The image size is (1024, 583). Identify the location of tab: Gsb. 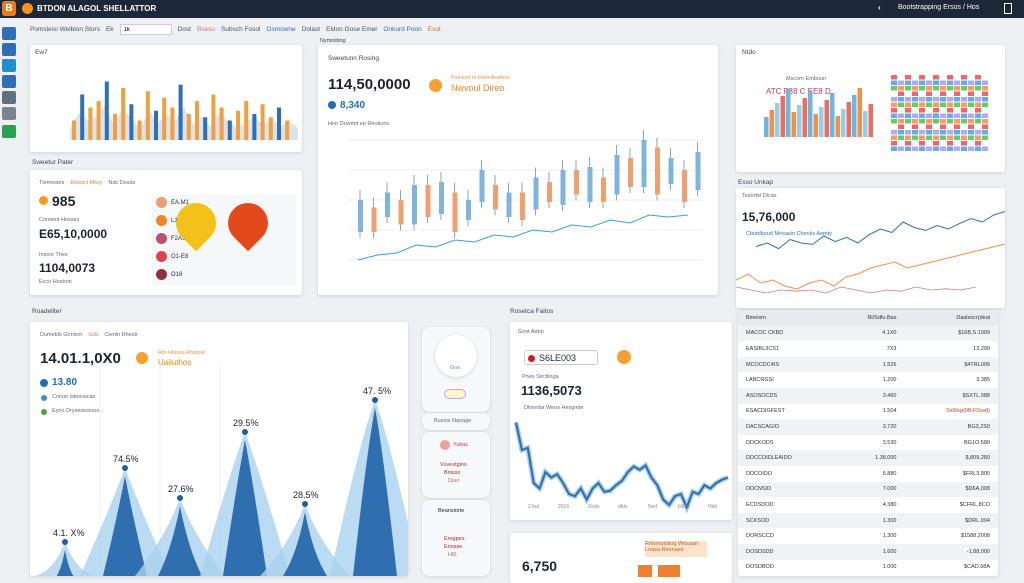
(93, 335).